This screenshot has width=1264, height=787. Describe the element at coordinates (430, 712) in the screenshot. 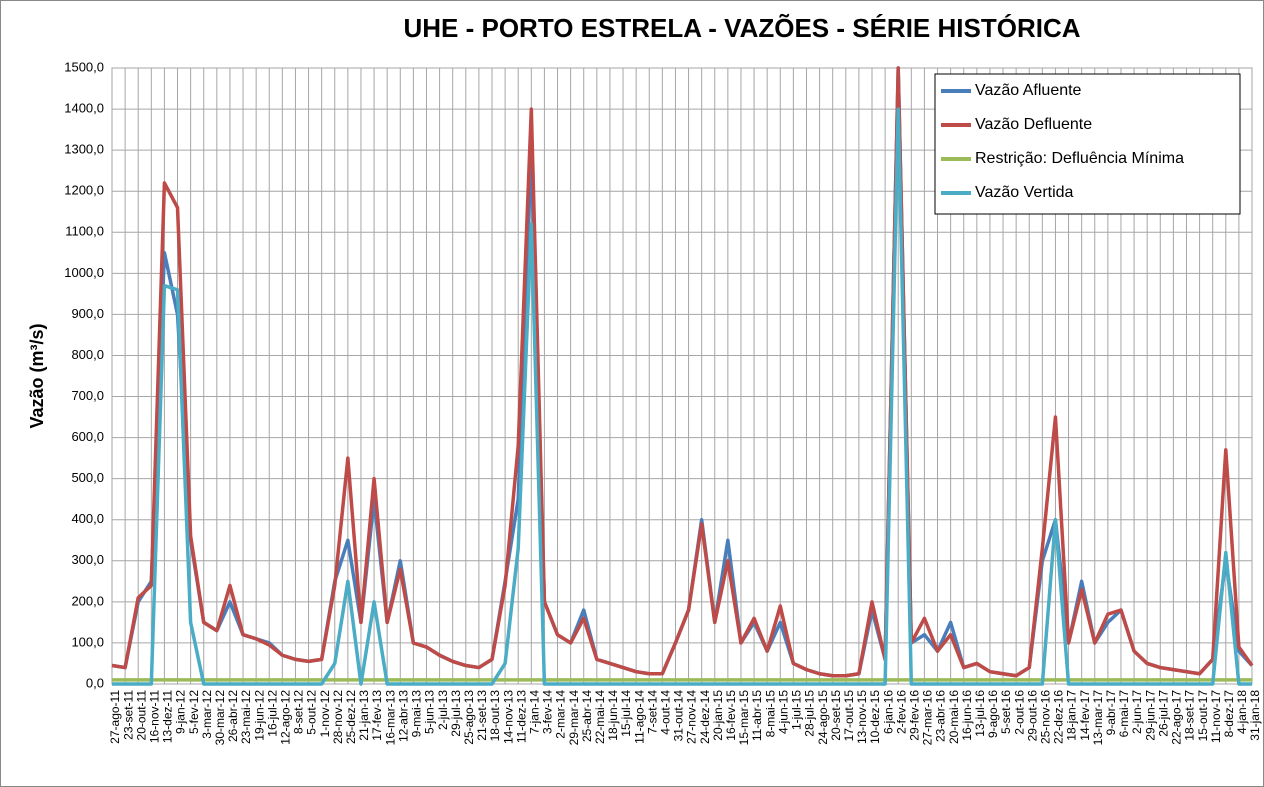

I see `x-tick-label: 5-jun-13` at that location.